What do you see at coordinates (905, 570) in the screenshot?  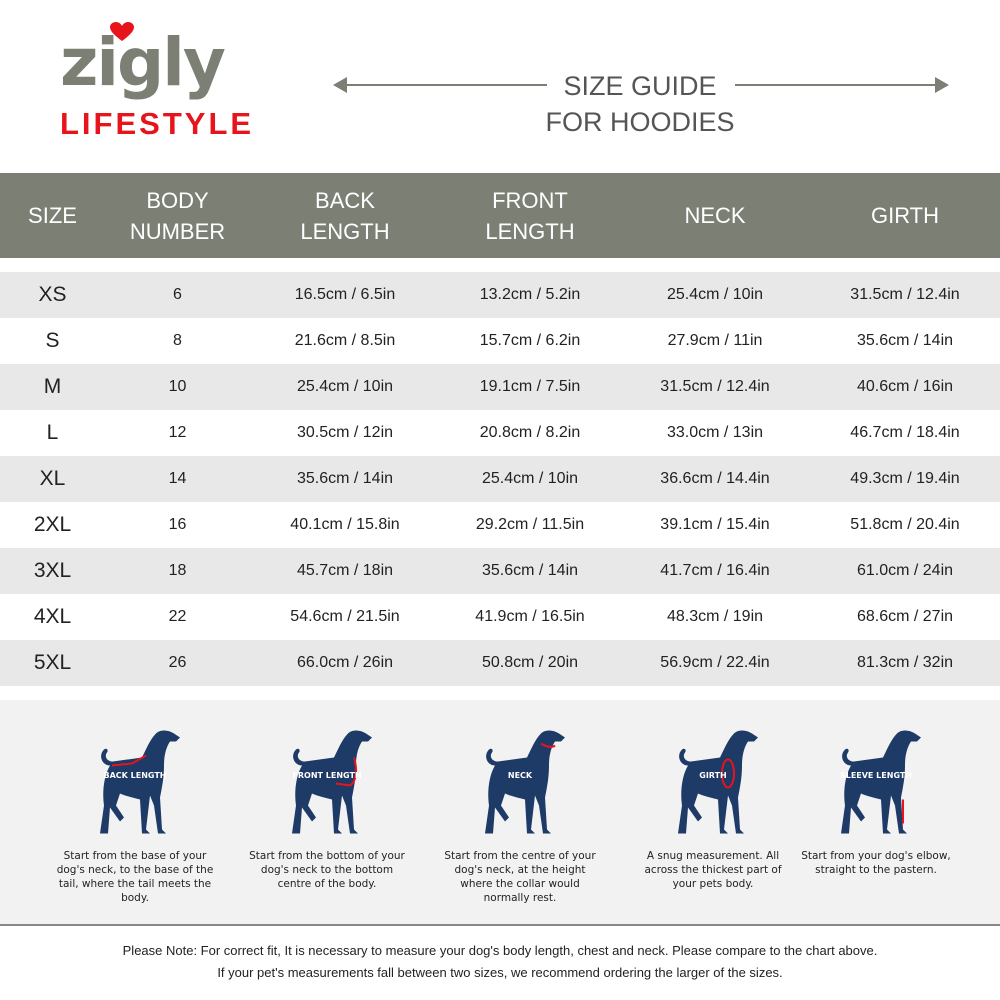 I see `table-cell: 61.0cm / 24in` at bounding box center [905, 570].